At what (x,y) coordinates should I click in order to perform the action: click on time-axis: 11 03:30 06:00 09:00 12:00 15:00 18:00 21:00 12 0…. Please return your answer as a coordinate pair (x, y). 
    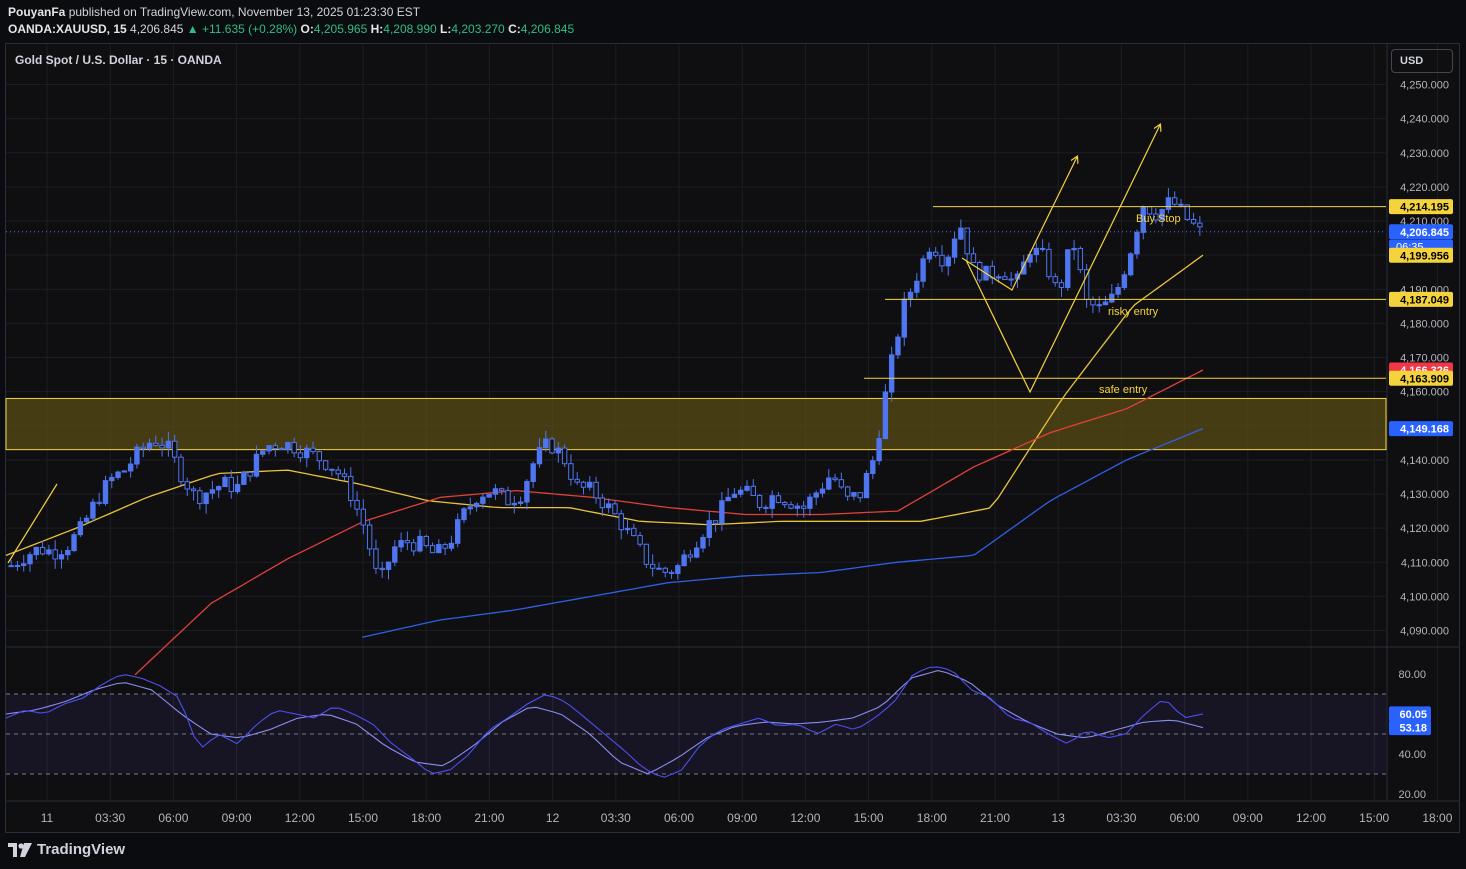
    Looking at the image, I should click on (747, 818).